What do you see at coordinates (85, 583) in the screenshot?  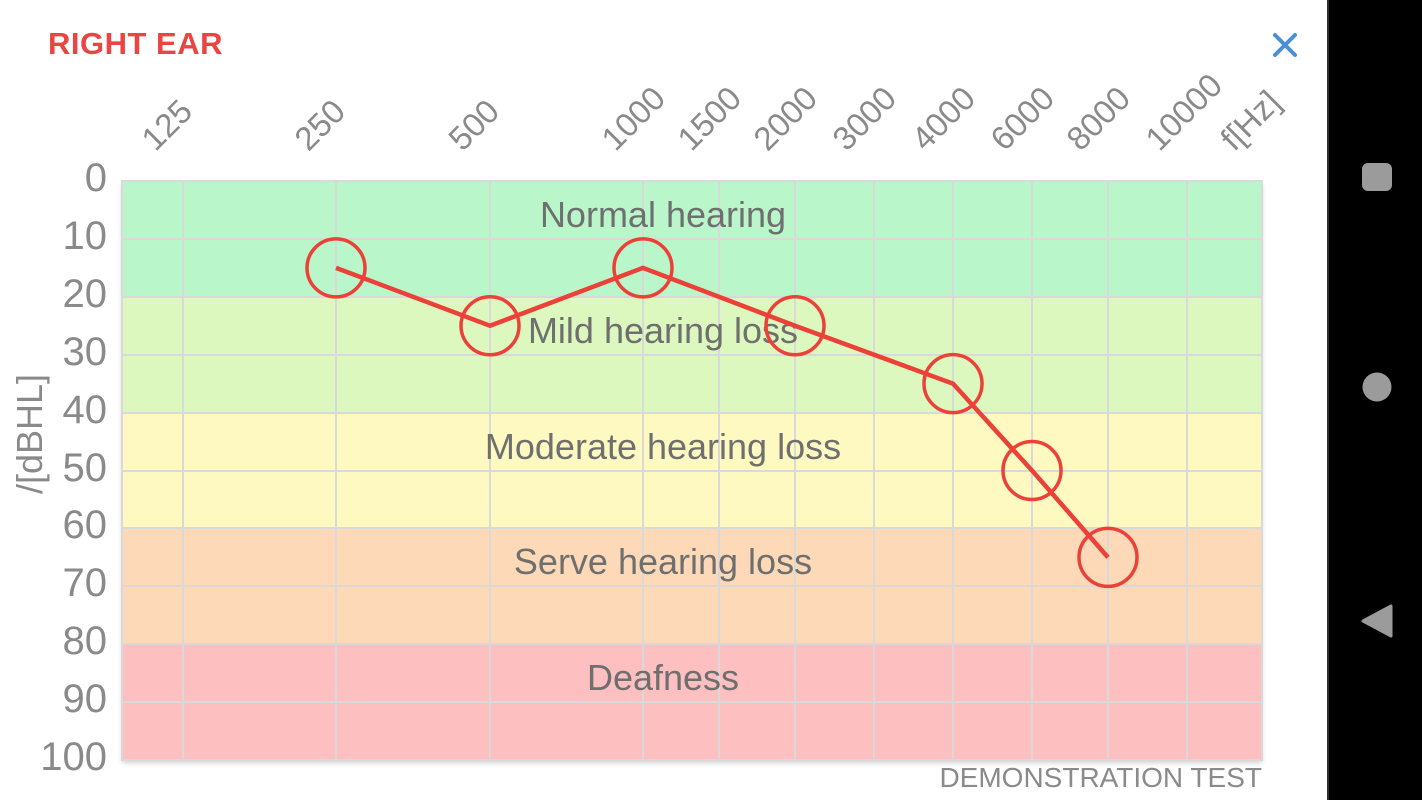 I see `y-tick-label: 70` at bounding box center [85, 583].